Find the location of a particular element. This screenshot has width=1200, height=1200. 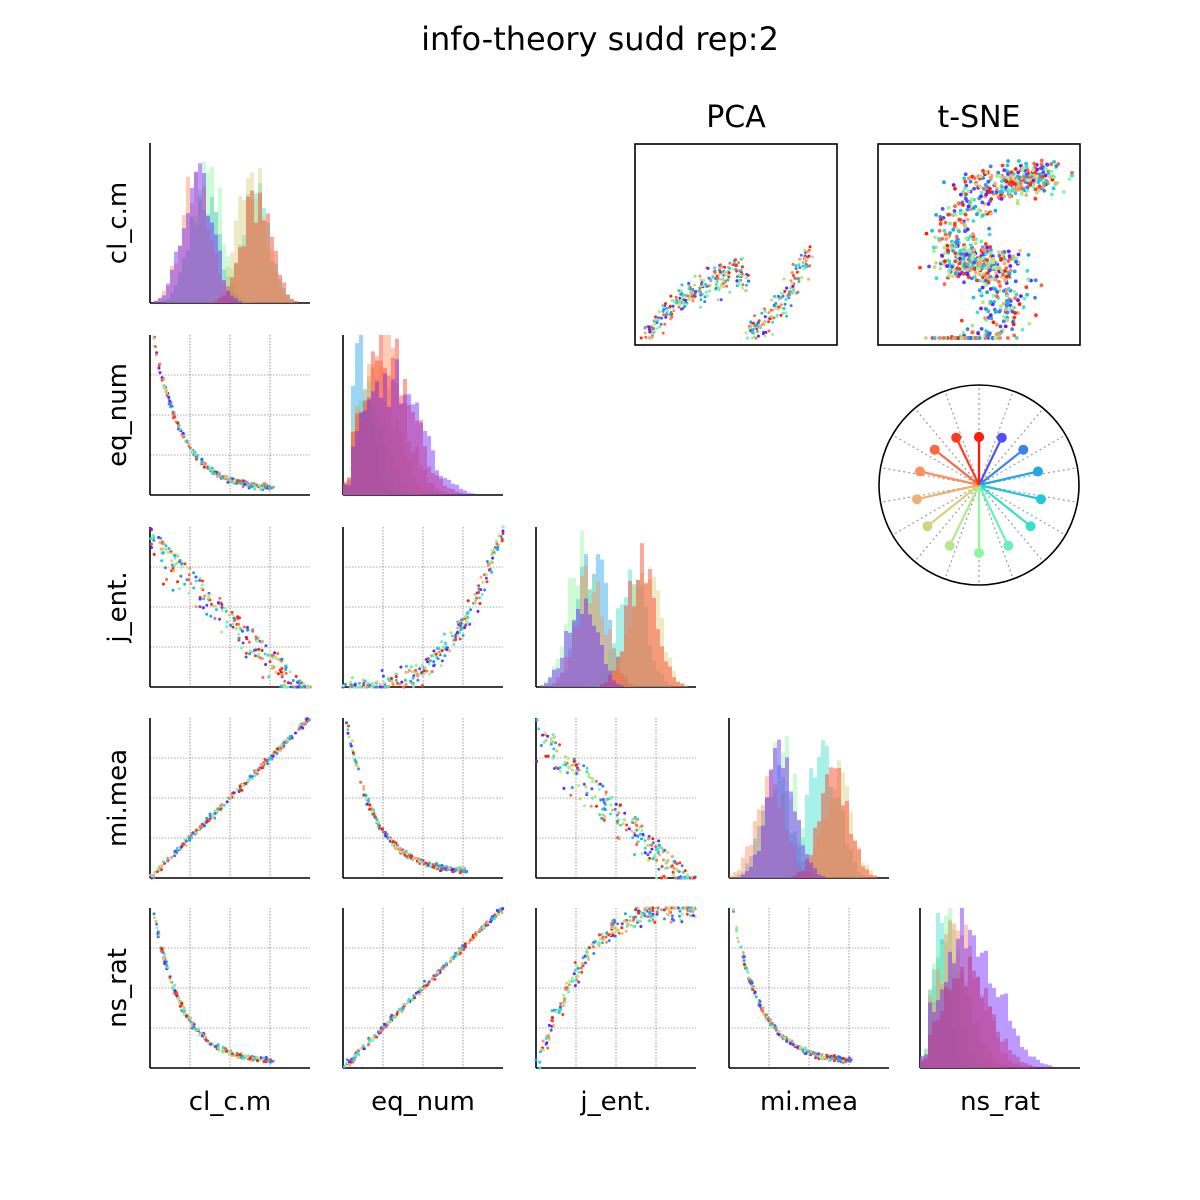

y-axis-label: cl_c.m is located at coordinates (118, 223).